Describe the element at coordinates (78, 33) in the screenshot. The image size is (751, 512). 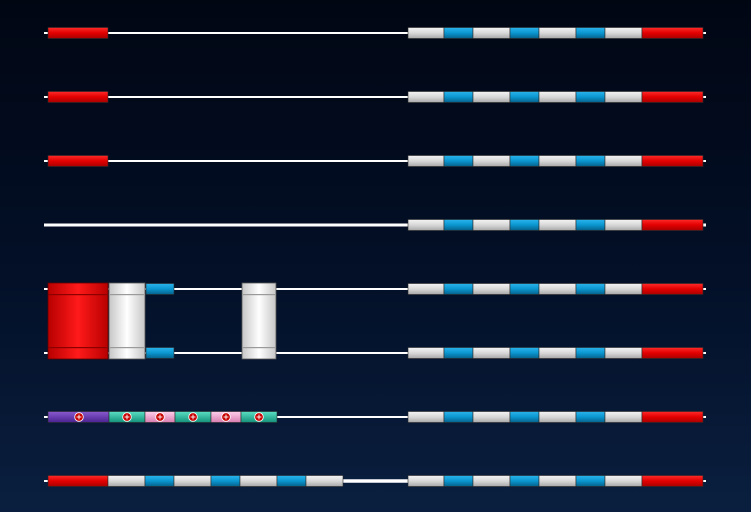
I see `row-1-red-block-left` at that location.